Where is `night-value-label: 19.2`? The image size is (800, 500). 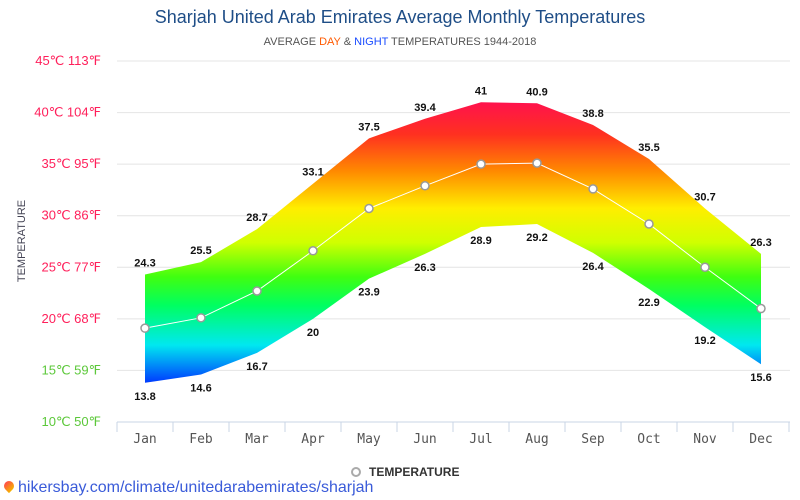 night-value-label: 19.2 is located at coordinates (704, 341).